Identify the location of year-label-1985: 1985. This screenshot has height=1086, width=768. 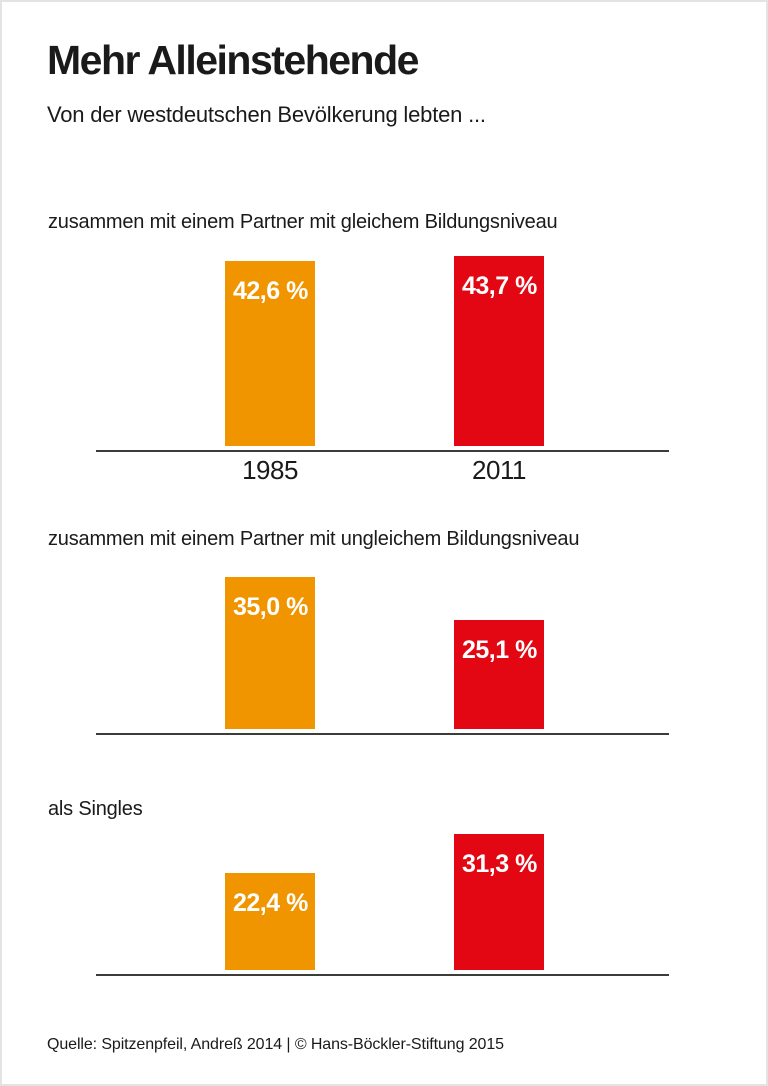
(270, 470).